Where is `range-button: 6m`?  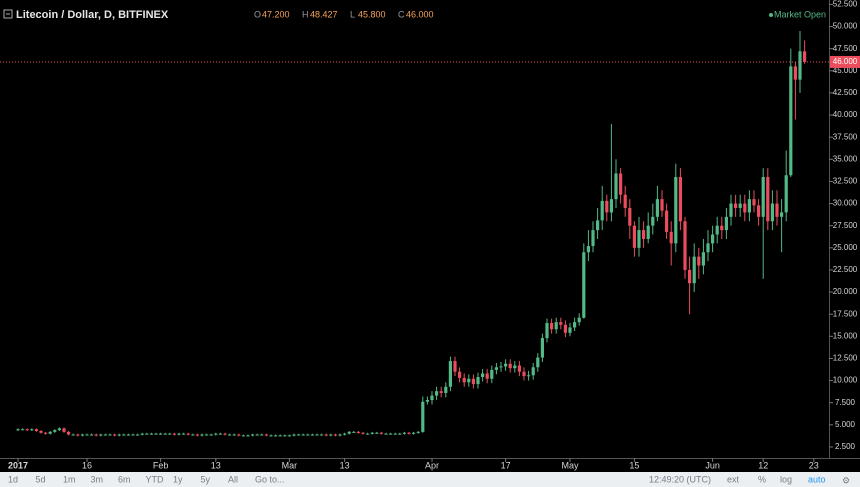
range-button: 6m is located at coordinates (124, 479).